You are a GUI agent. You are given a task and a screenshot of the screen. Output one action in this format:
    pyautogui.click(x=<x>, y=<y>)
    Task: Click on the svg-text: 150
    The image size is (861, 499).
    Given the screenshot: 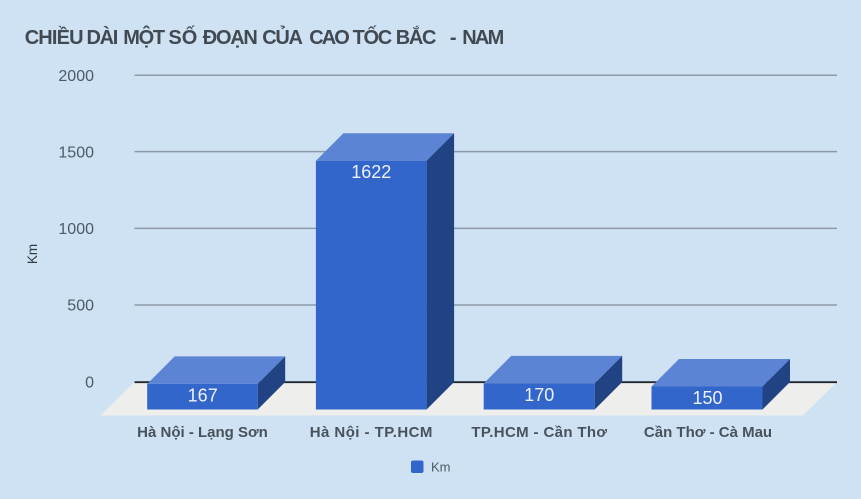 What is the action you would take?
    pyautogui.click(x=707, y=398)
    